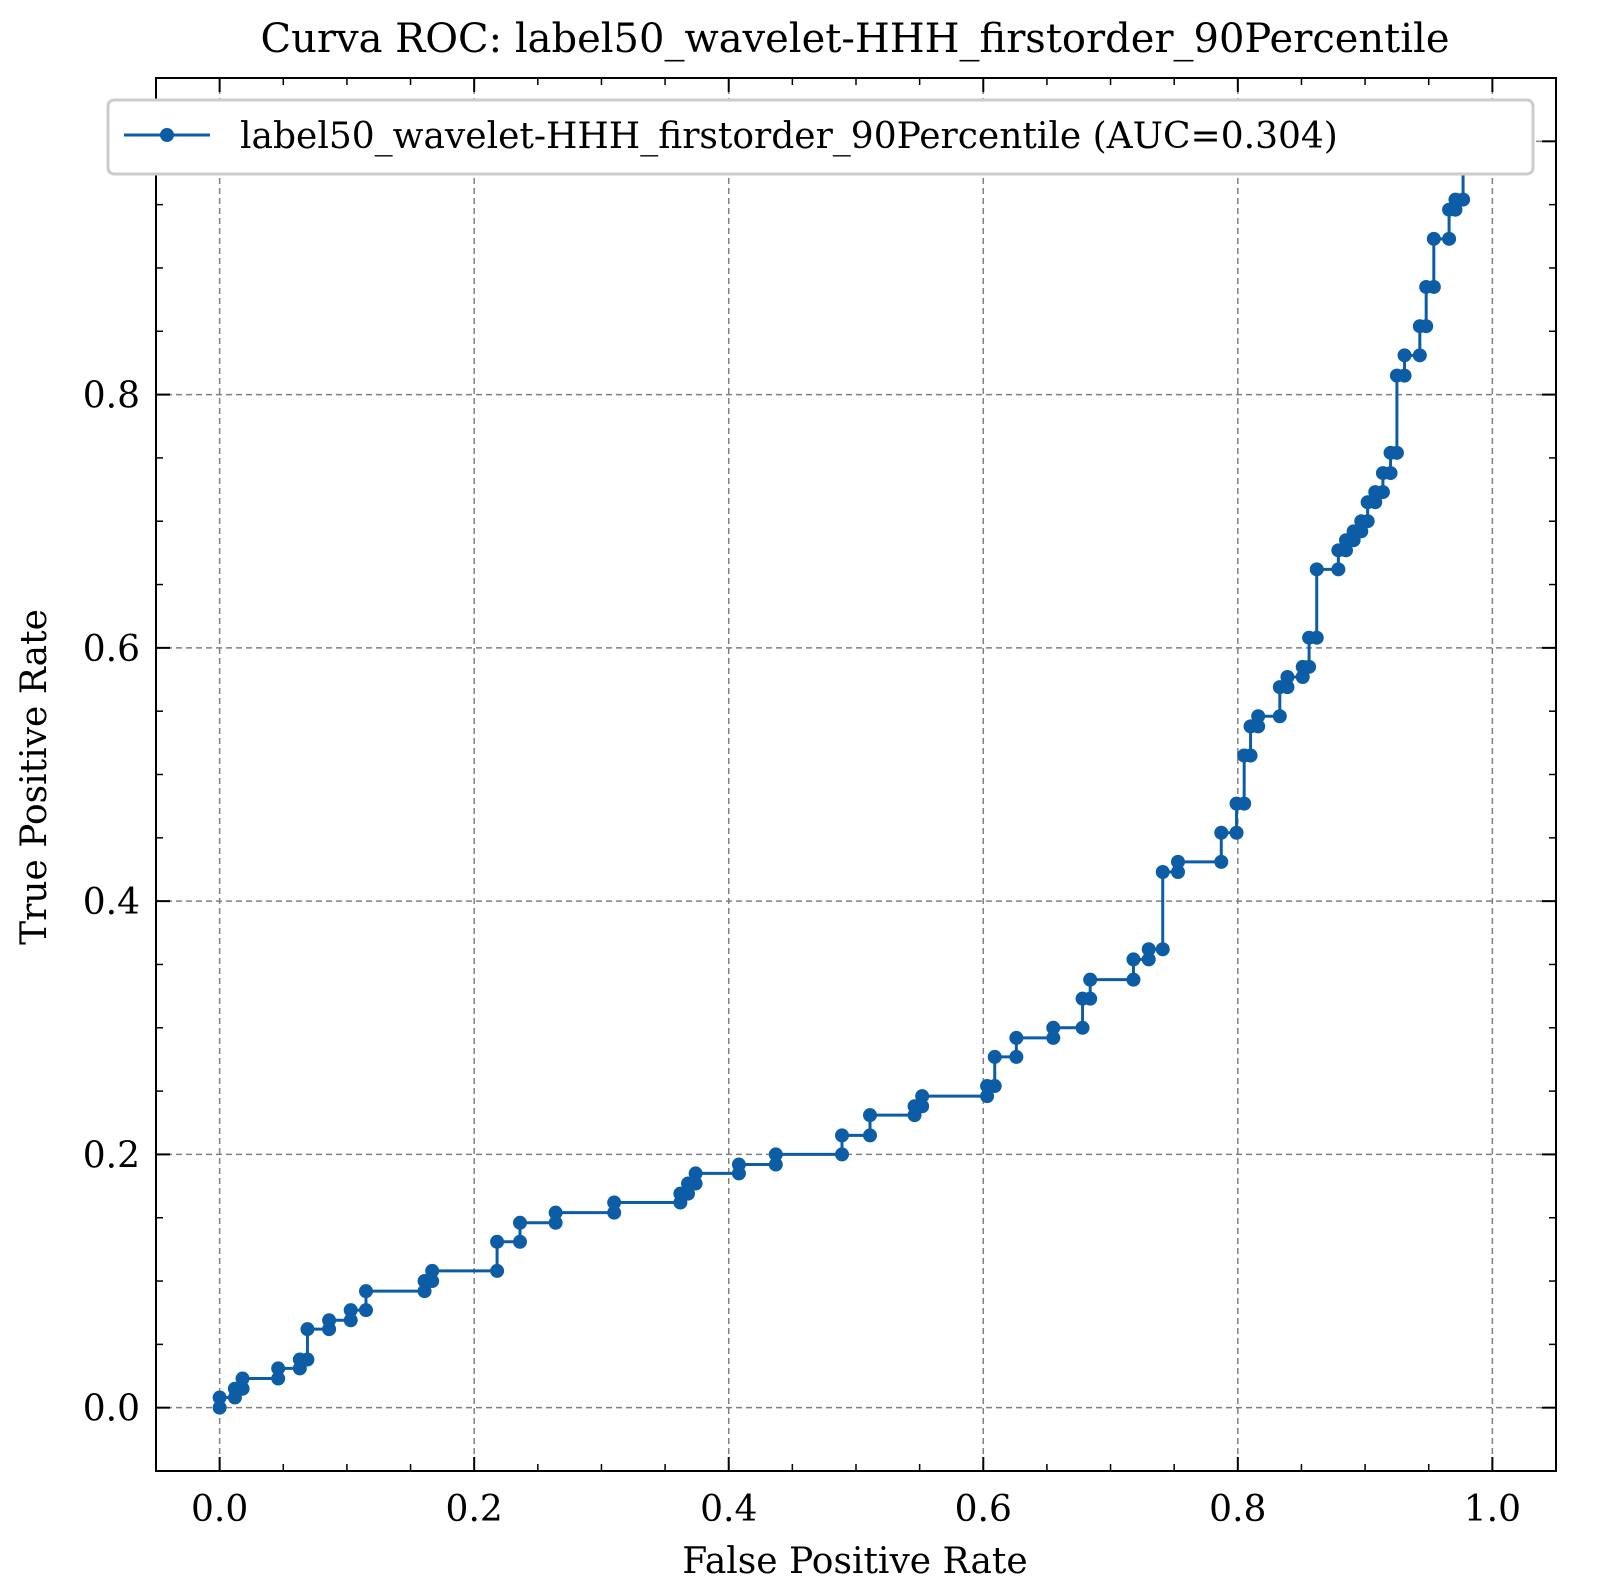  I want to click on x-tick-label: 0.8, so click(1237, 1509).